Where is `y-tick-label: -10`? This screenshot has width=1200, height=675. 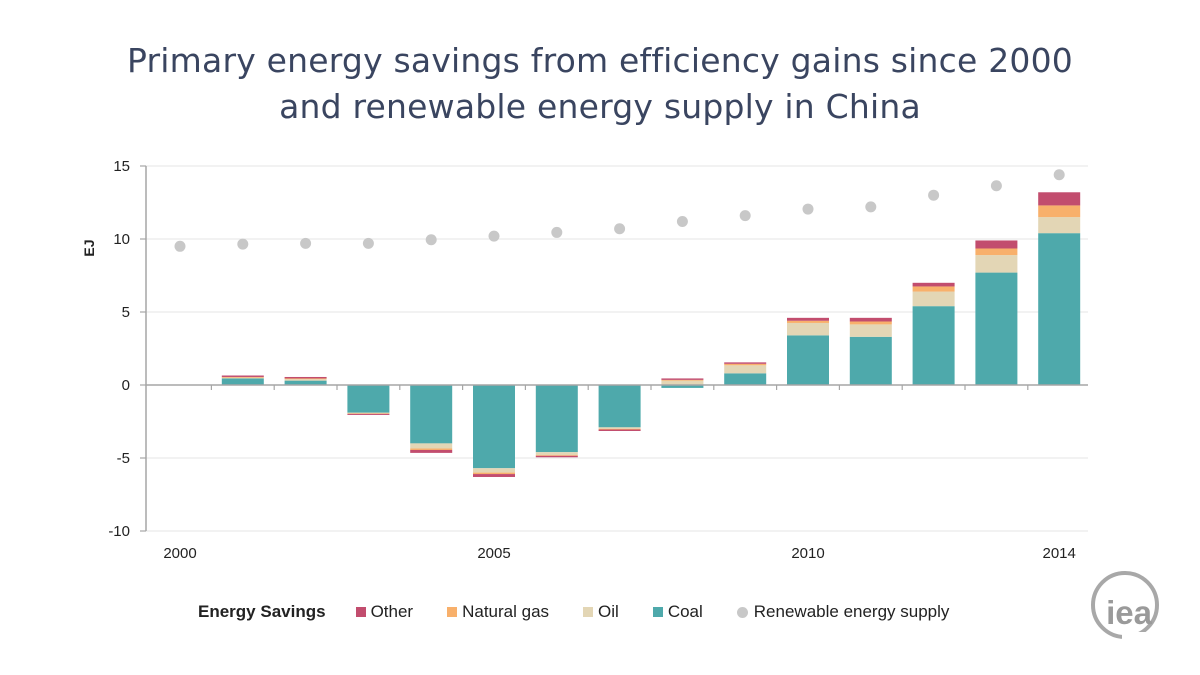 y-tick-label: -10 is located at coordinates (119, 531).